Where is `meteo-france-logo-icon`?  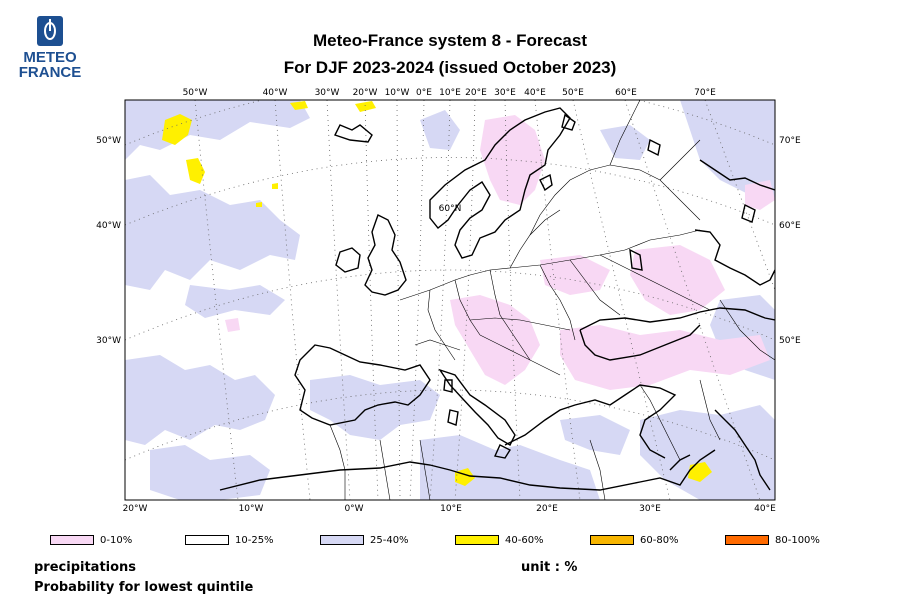
meteo-france-logo-icon is located at coordinates (50, 31).